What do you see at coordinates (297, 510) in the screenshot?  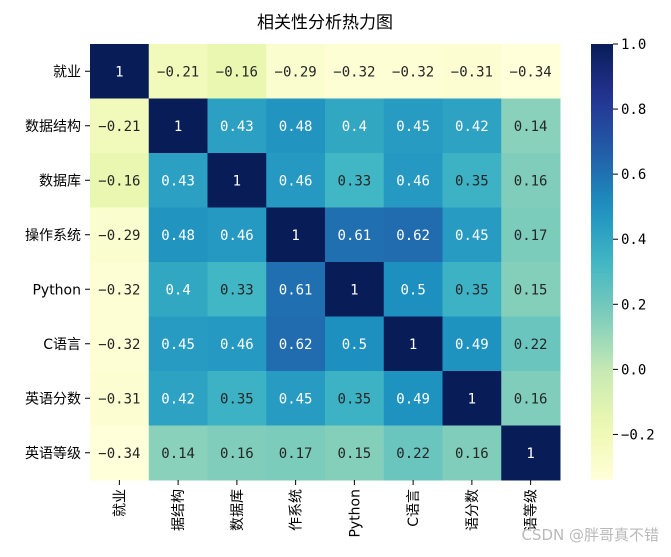 I see `col-label: 作系统` at bounding box center [297, 510].